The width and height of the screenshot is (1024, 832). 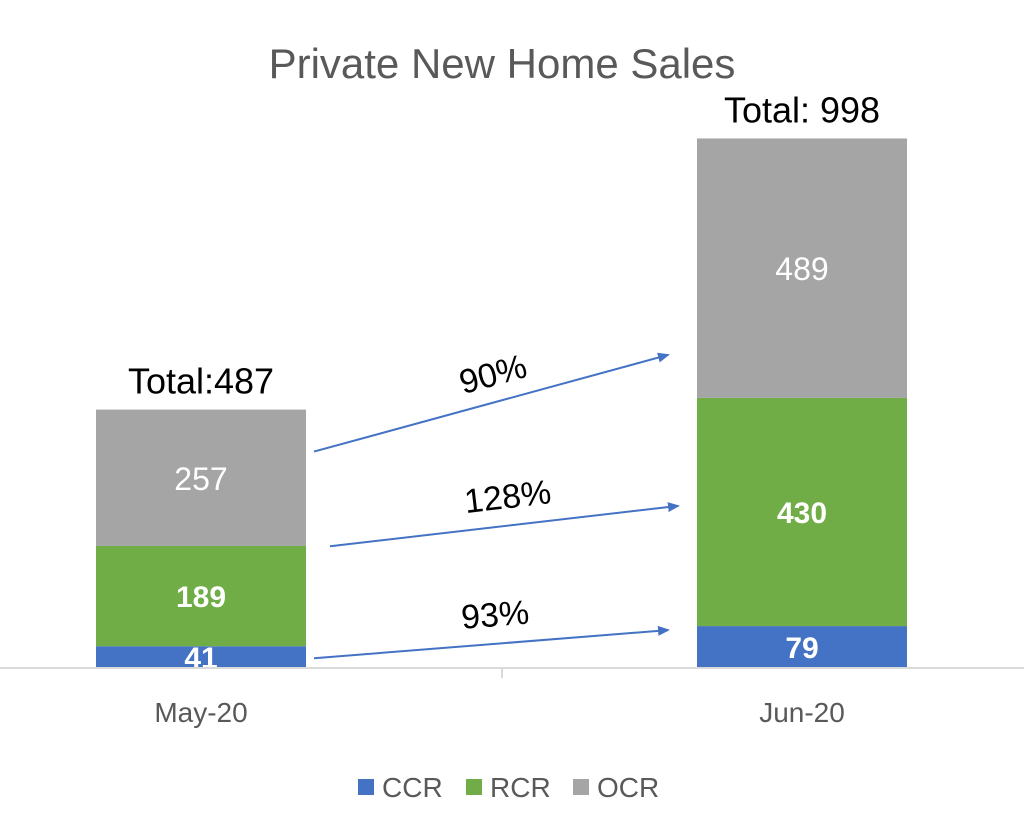 I want to click on growth-label-ocr: 90%, so click(x=493, y=374).